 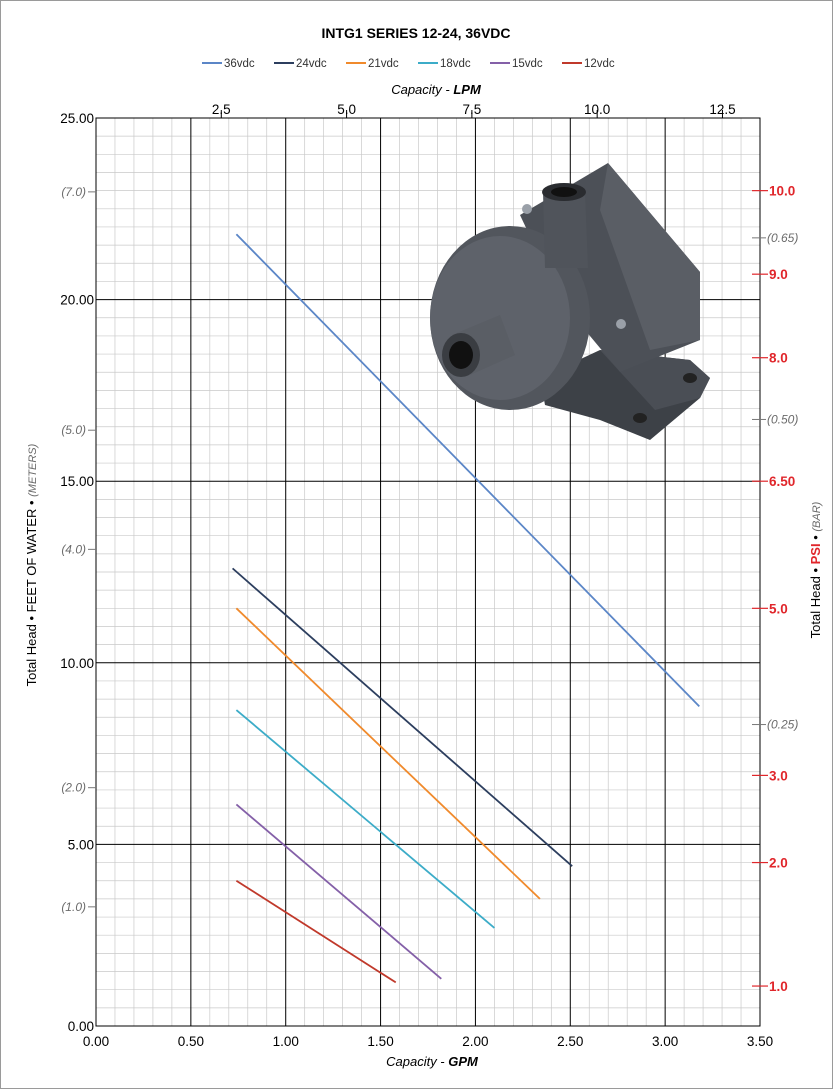 I want to click on psi-tick-label: 6.50, so click(x=782, y=481).